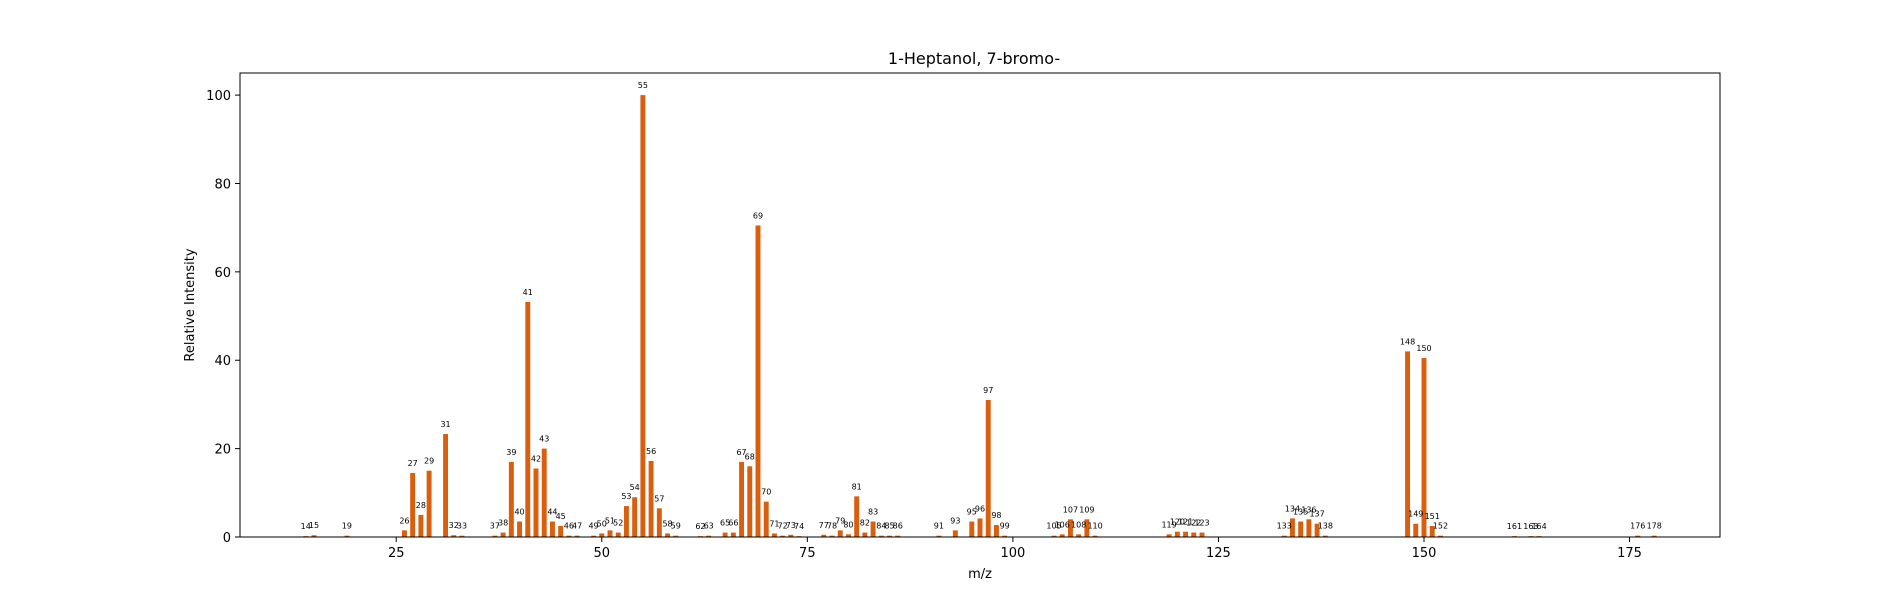  I want to click on bar-label-mz-110: 110, so click(1094, 526).